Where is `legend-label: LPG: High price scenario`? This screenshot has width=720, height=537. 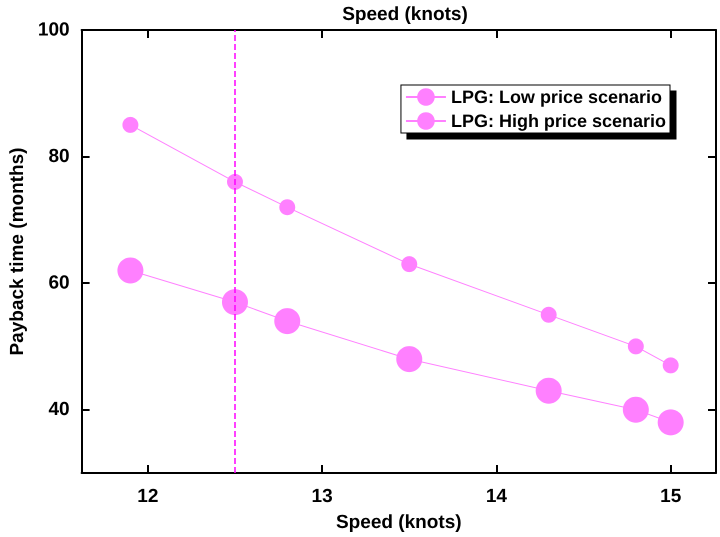
legend-label: LPG: High price scenario is located at coordinates (558, 121).